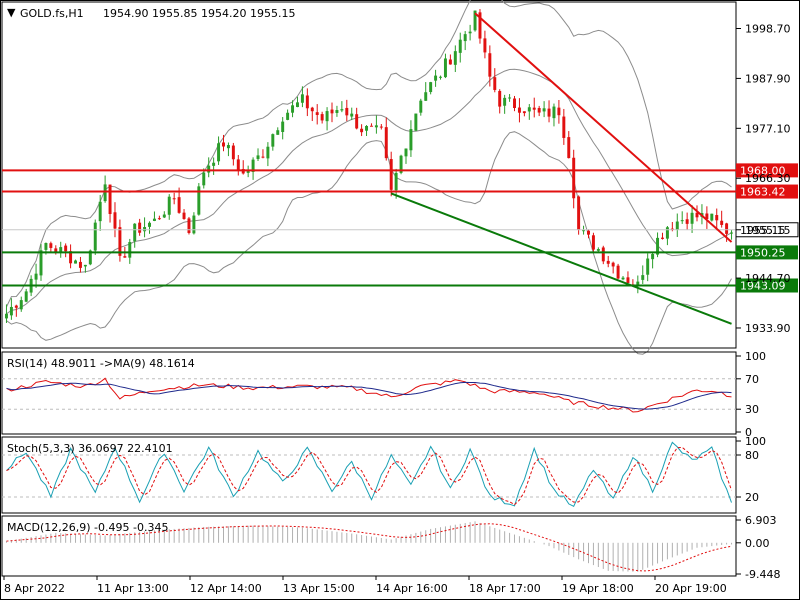 Image resolution: width=800 pixels, height=600 pixels. What do you see at coordinates (133, 588) in the screenshot?
I see `time-tick-label: 11 Apr 13:00` at bounding box center [133, 588].